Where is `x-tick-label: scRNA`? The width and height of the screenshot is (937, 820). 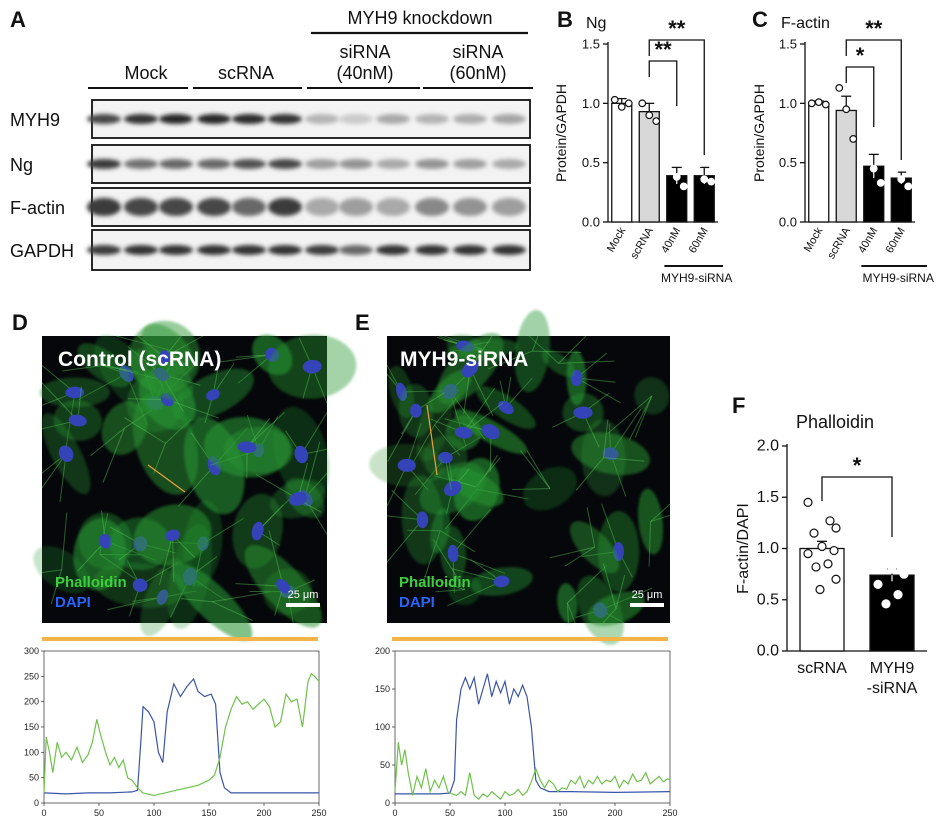
x-tick-label: scRNA is located at coordinates (839, 243).